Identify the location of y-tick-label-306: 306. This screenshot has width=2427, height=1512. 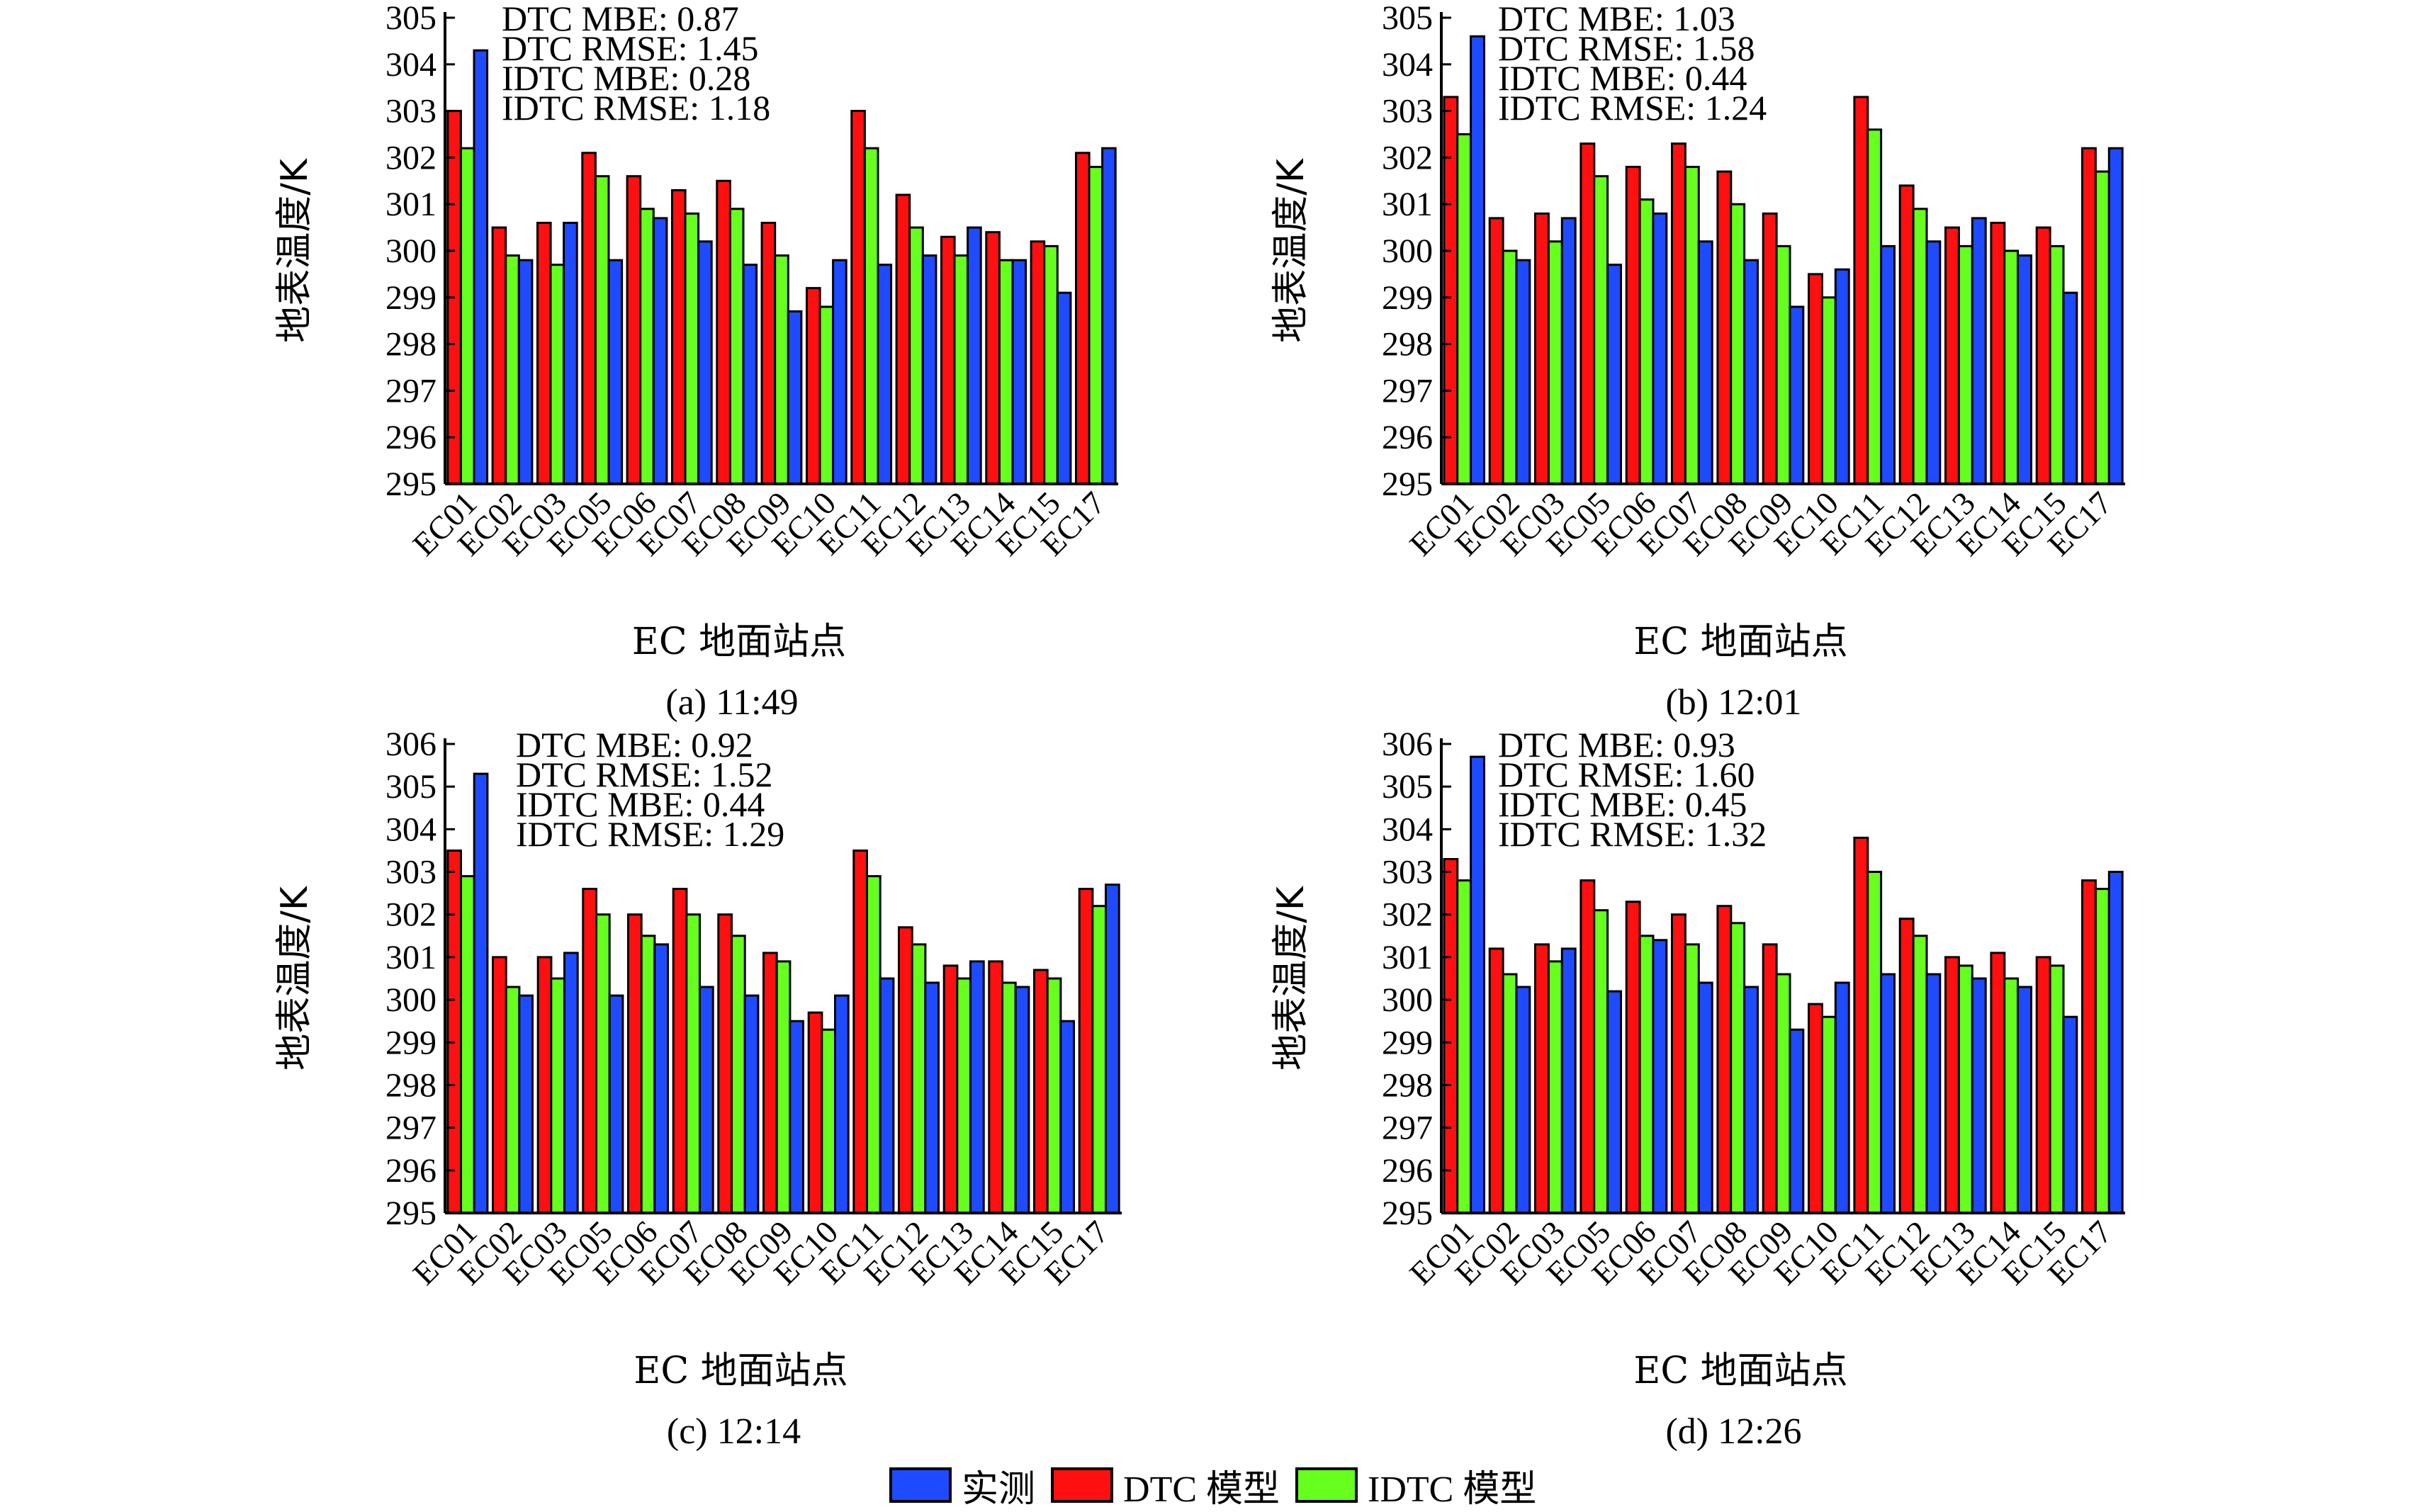
(411, 744).